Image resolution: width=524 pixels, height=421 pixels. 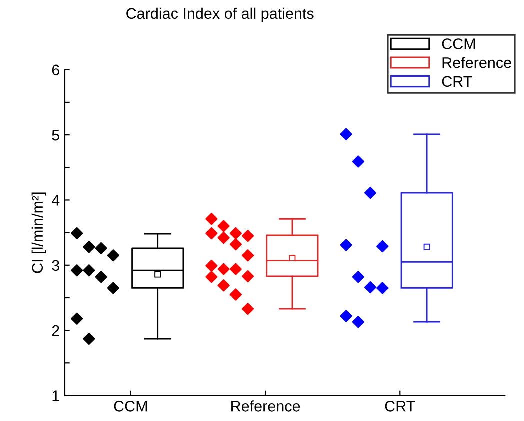 What do you see at coordinates (131, 406) in the screenshot?
I see `x-tick-label: CCM` at bounding box center [131, 406].